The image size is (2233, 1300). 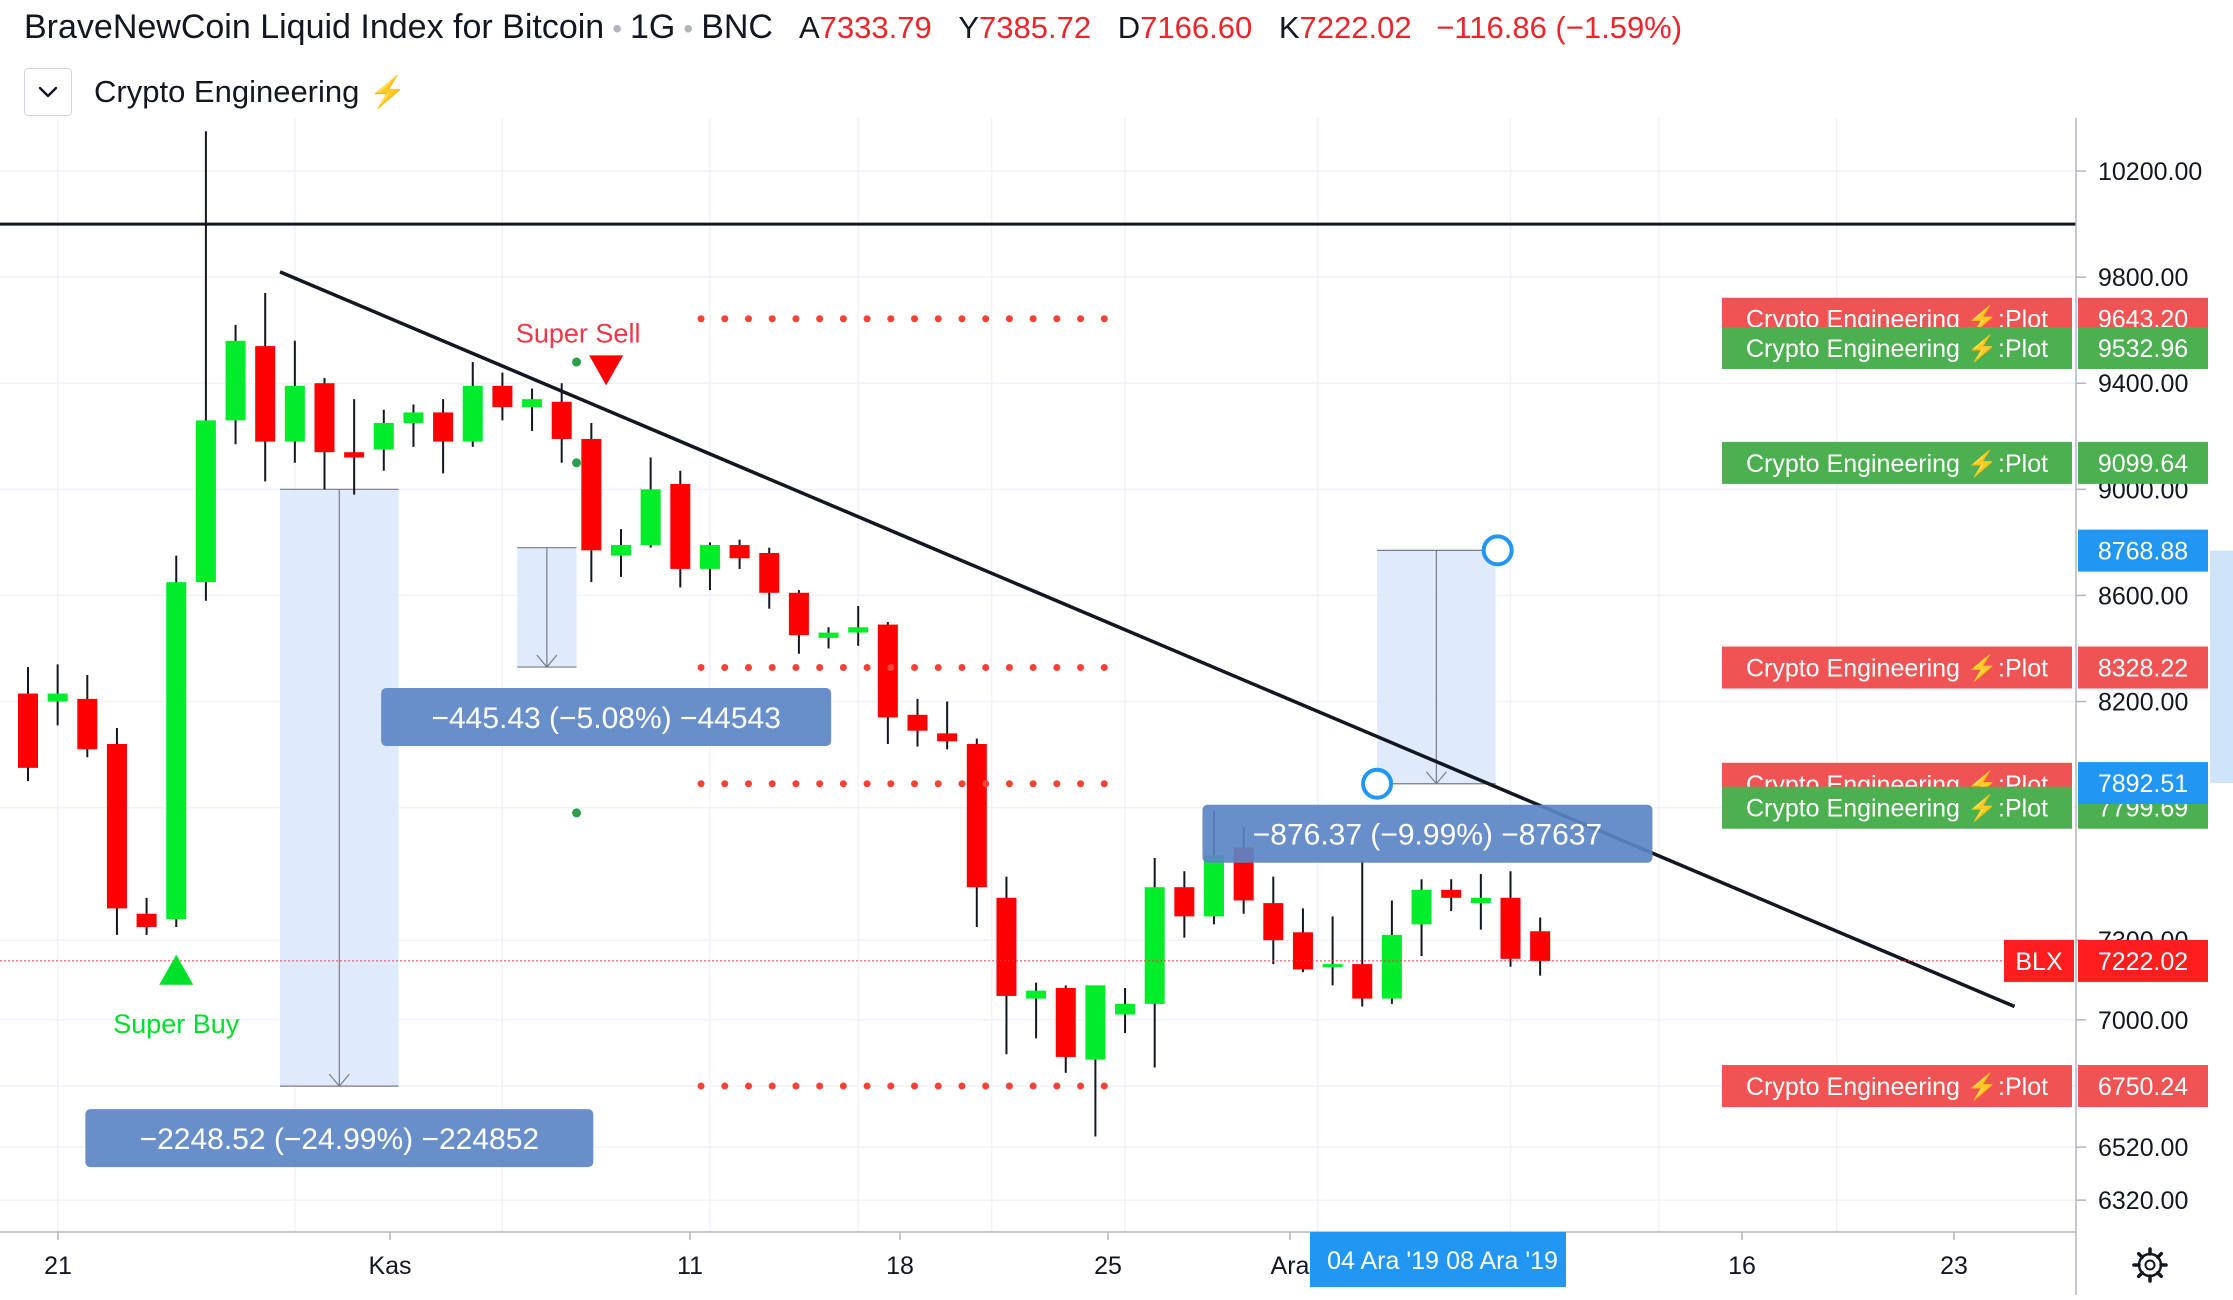 I want to click on price-tick-label: 9400.00, so click(x=2143, y=384).